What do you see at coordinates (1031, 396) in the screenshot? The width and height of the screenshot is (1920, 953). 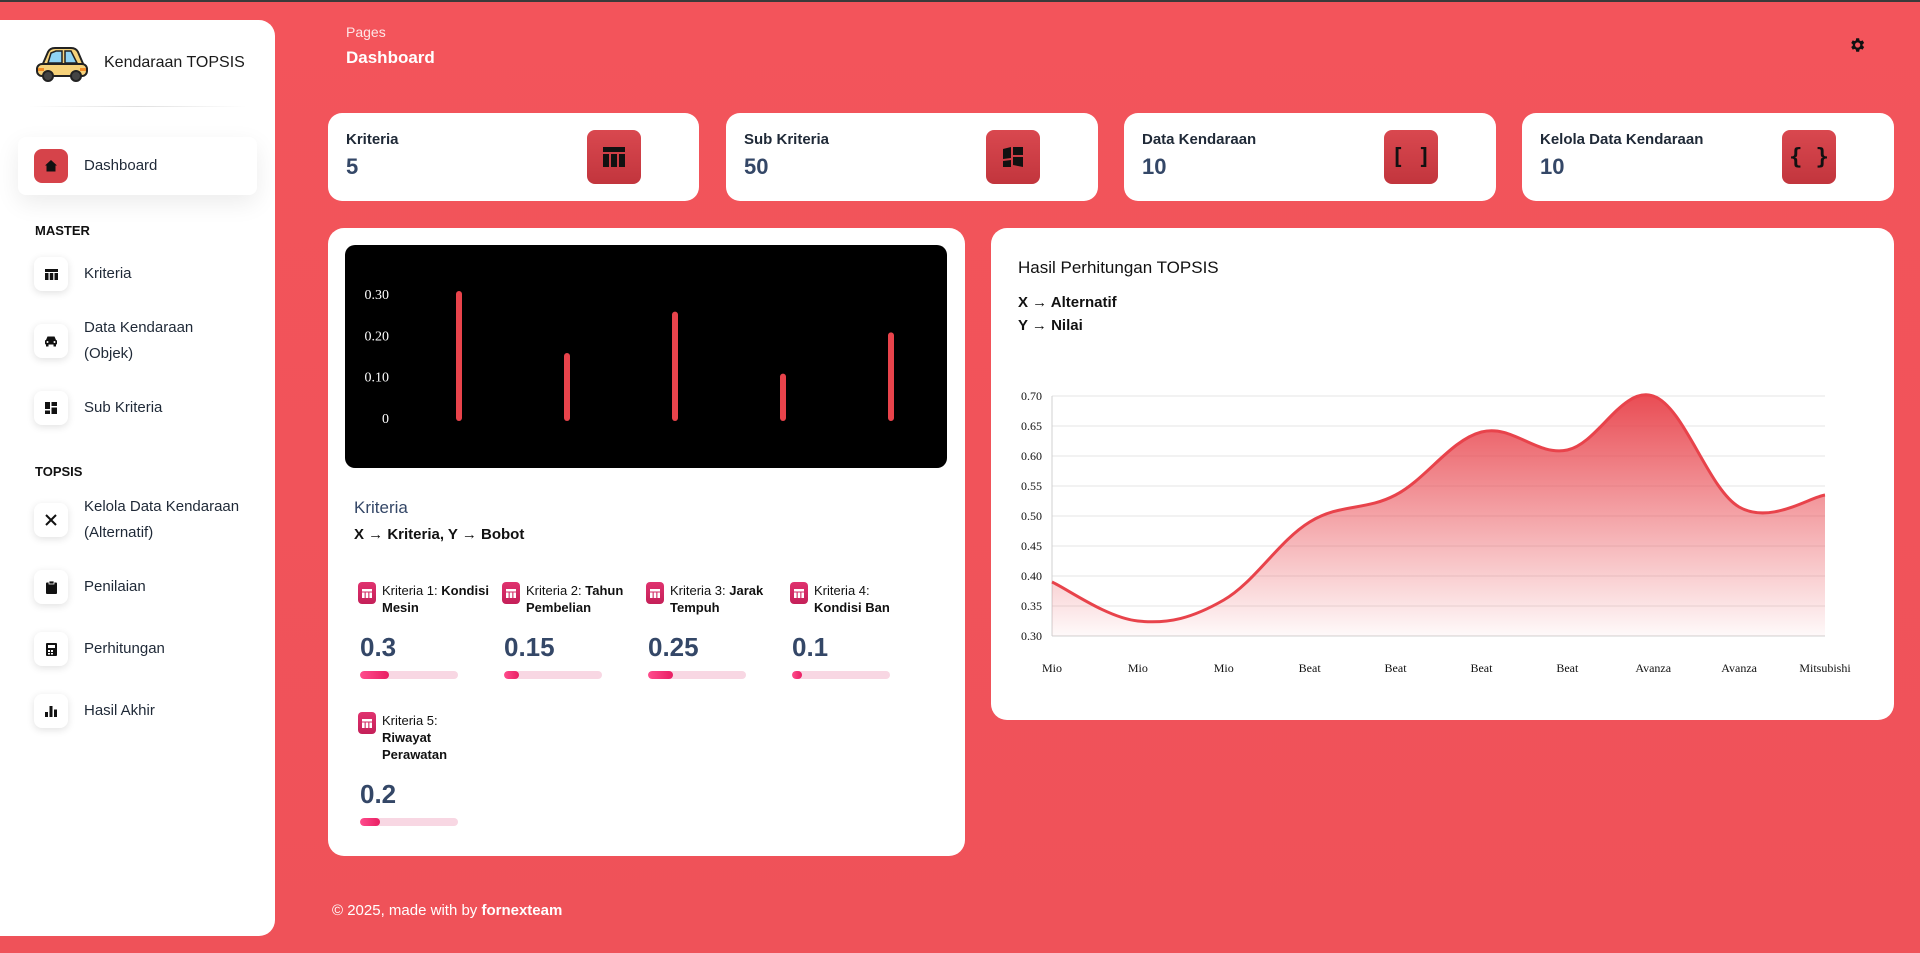 I see `y-tick-label: 0.70` at bounding box center [1031, 396].